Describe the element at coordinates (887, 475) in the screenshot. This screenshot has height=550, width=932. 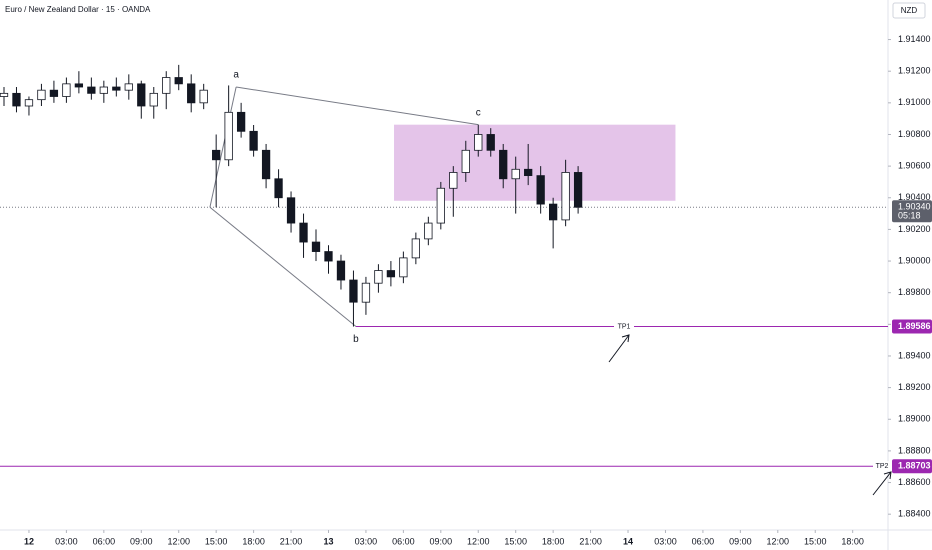
I see `arrow-tp2-head` at that location.